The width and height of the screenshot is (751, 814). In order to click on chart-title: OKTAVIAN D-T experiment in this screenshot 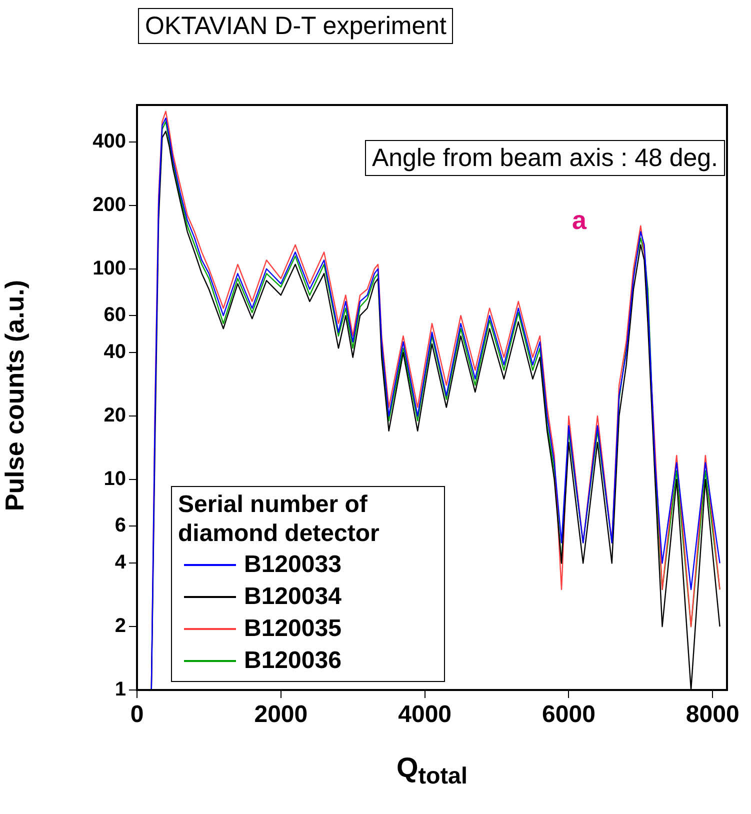, I will do `click(296, 26)`.